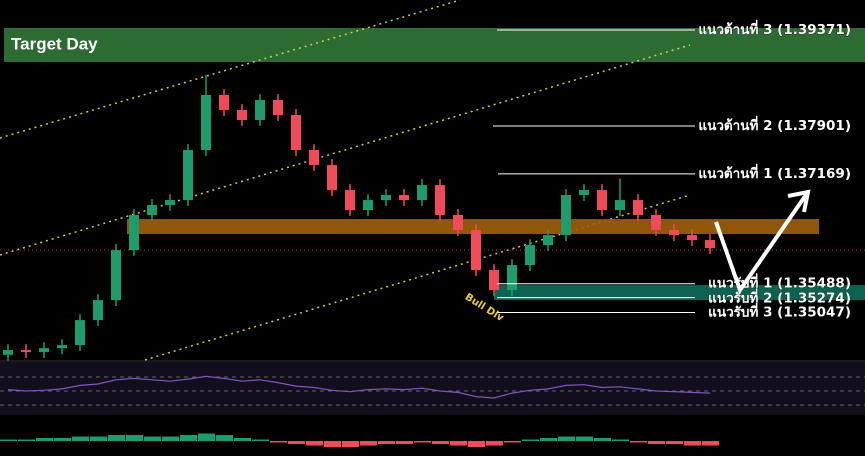 This screenshot has height=456, width=865. I want to click on level-label: แนวต้านที่ 1 (1.37169), so click(774, 172).